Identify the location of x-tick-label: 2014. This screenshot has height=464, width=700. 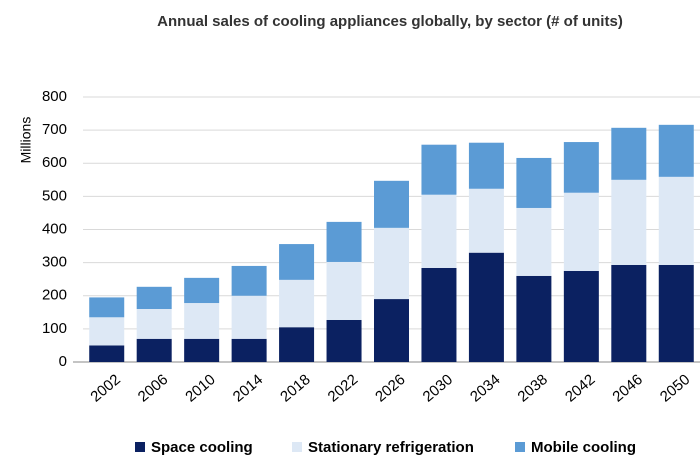
(248, 388).